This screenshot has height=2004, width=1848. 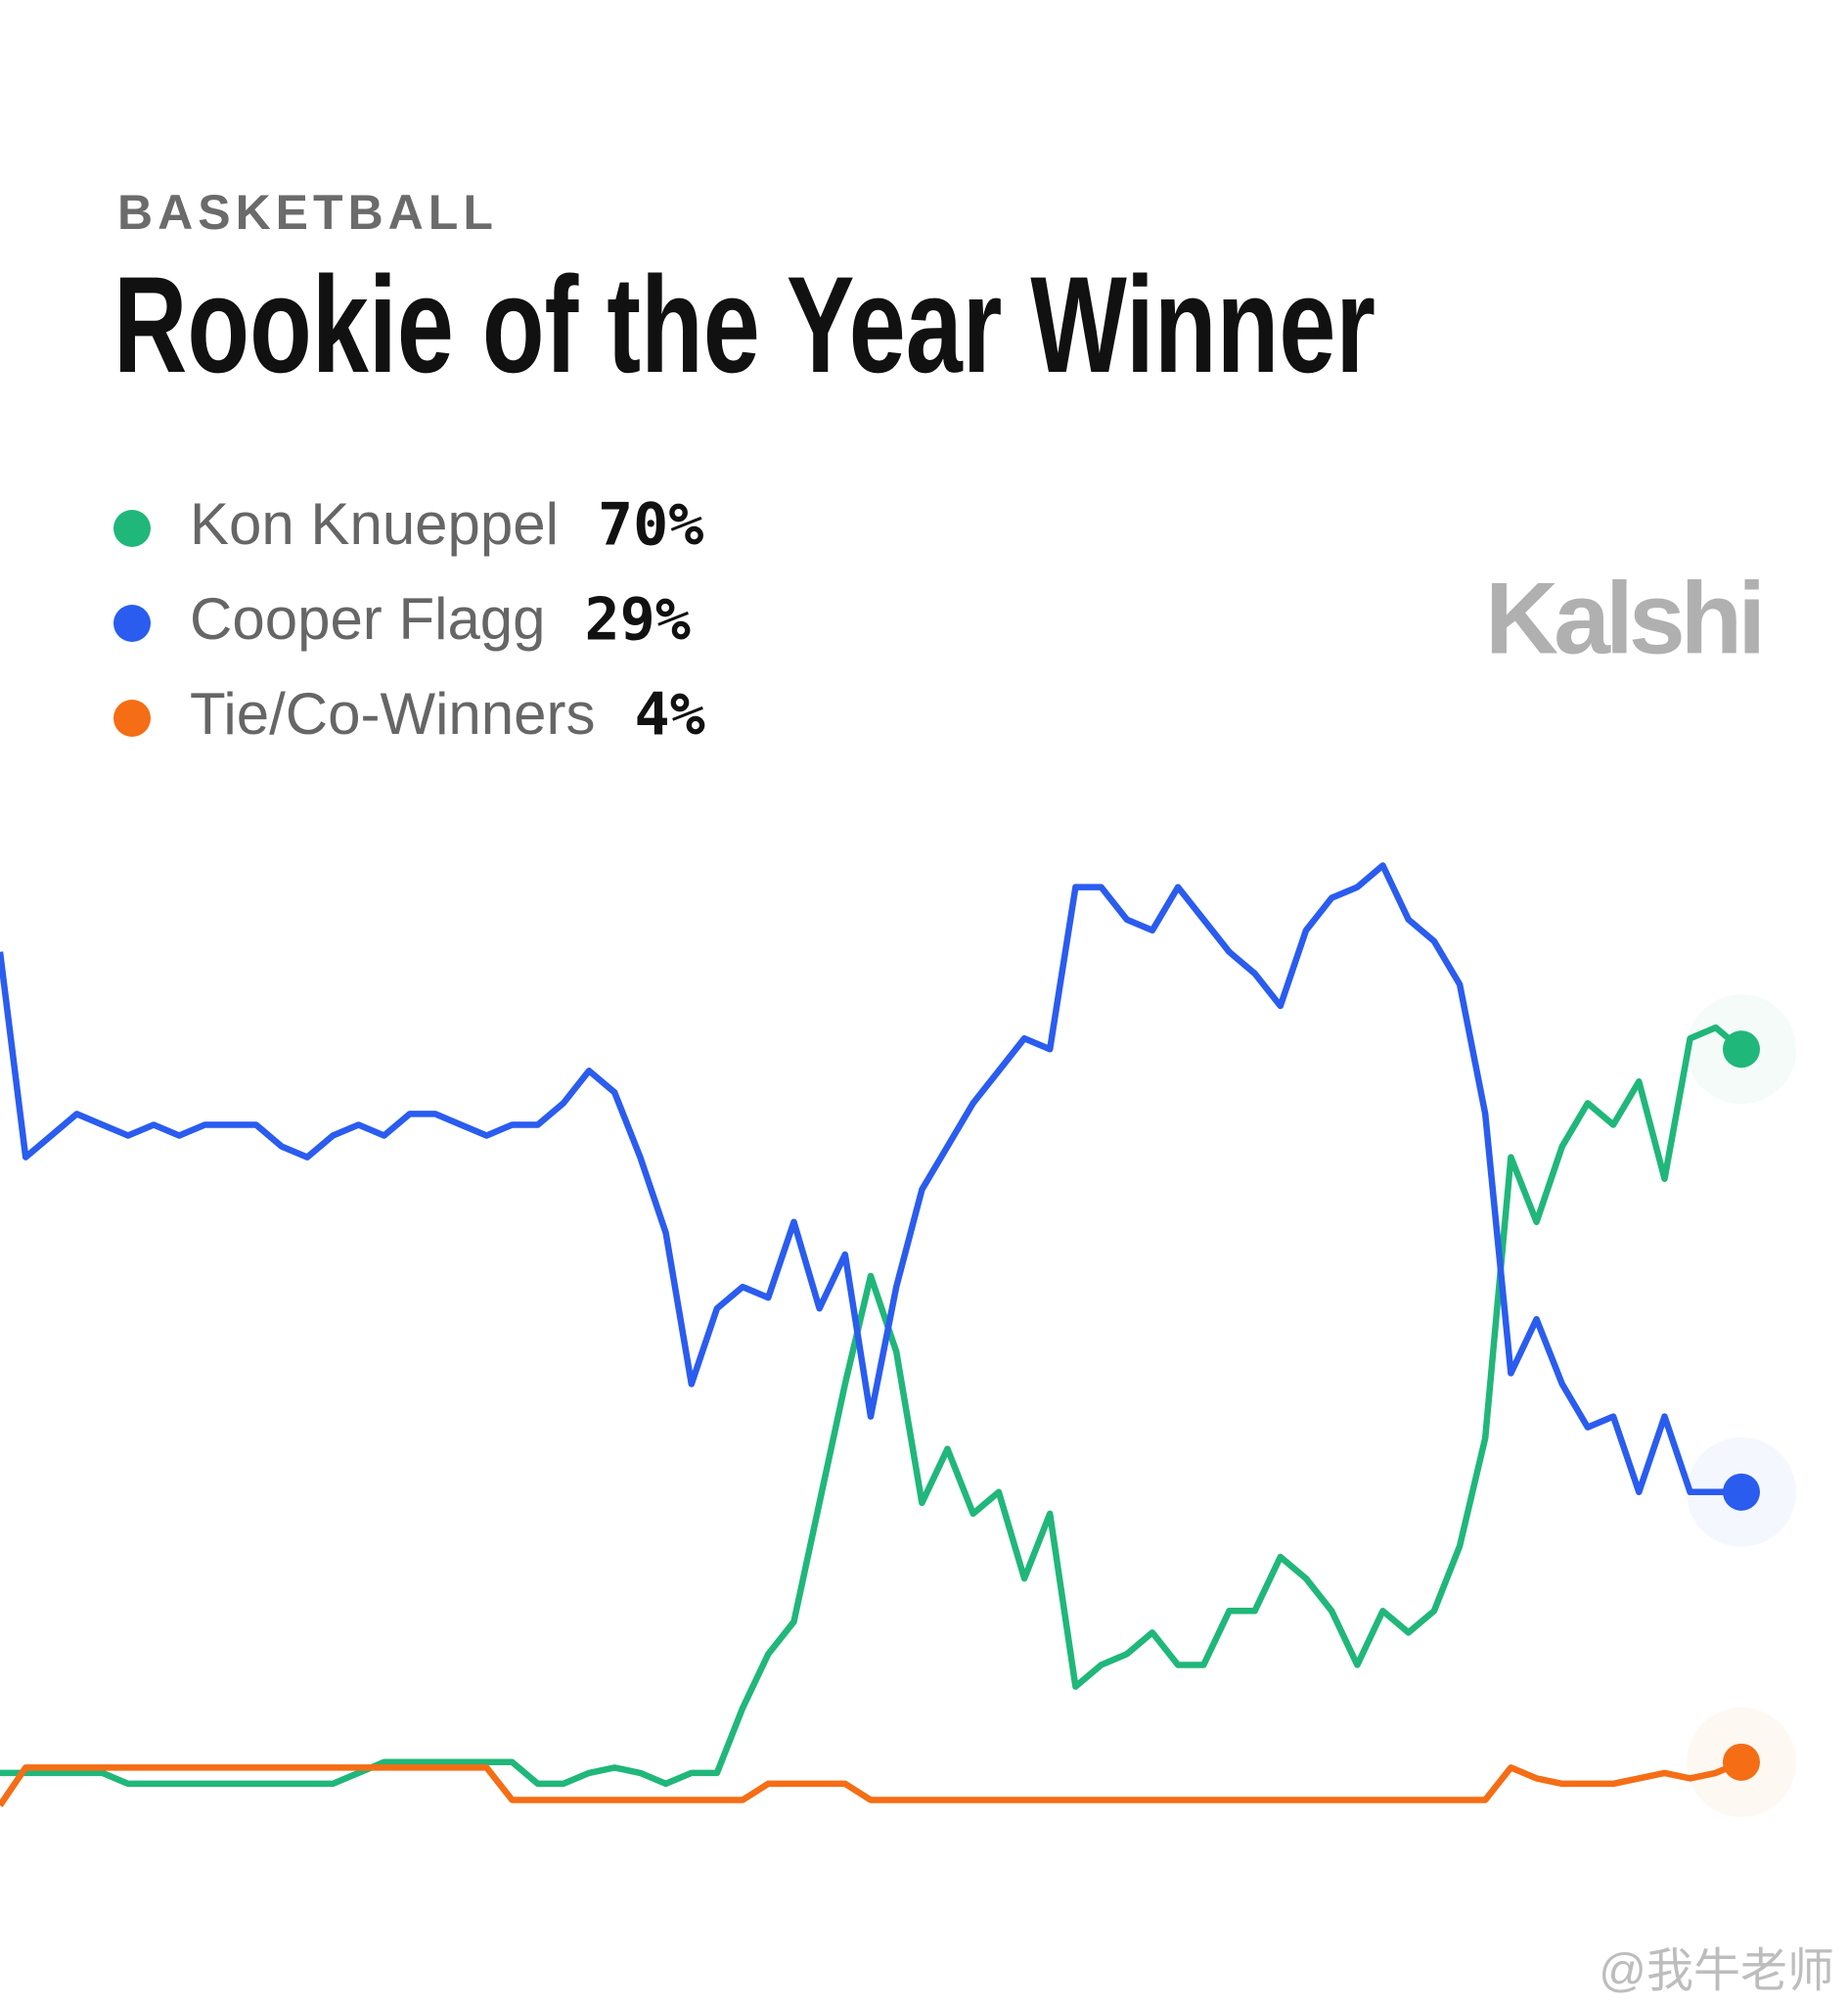 What do you see at coordinates (638, 620) in the screenshot?
I see `legend-value: 29%` at bounding box center [638, 620].